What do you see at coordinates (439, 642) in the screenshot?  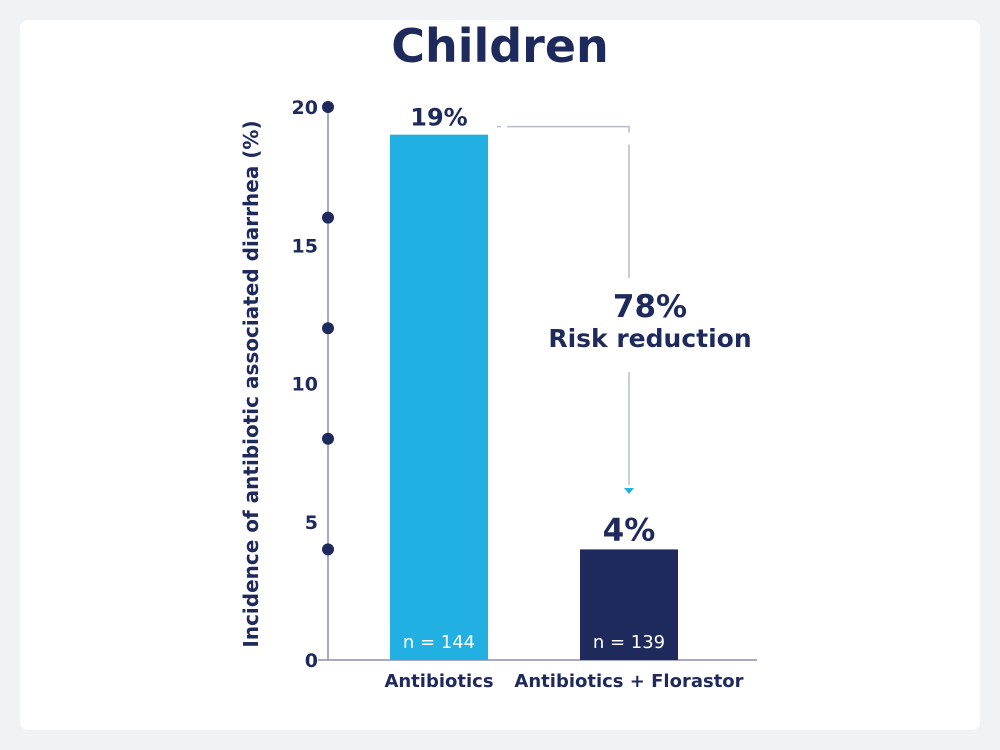 I see `sample-size-label: n = 144` at bounding box center [439, 642].